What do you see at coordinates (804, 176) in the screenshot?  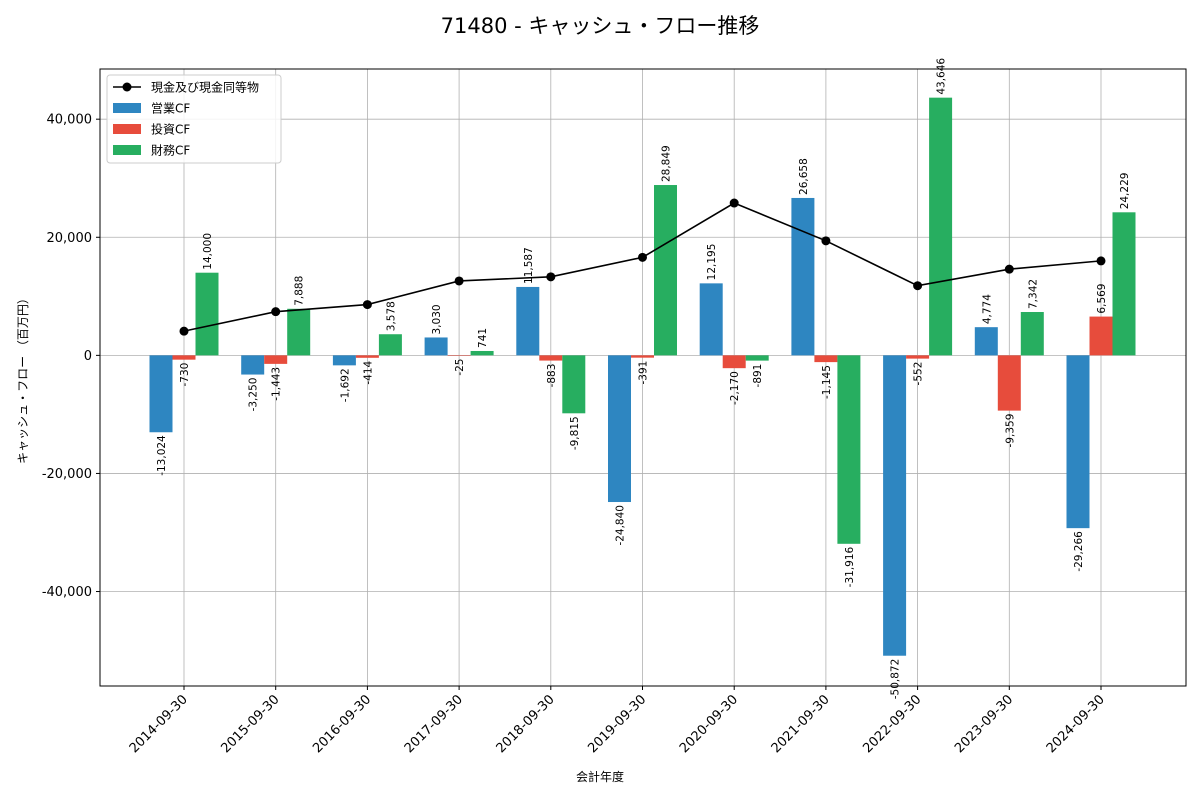 I see `data-label: 26,658` at bounding box center [804, 176].